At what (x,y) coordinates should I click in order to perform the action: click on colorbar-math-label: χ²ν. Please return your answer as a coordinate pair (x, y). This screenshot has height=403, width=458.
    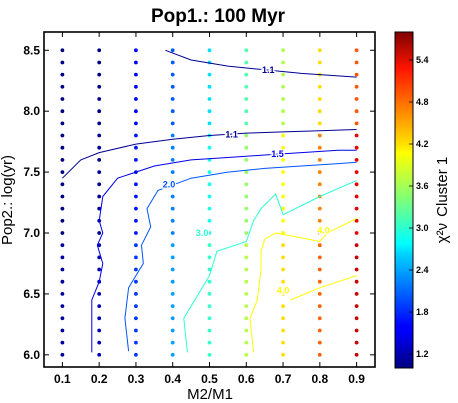
    Looking at the image, I should click on (442, 233).